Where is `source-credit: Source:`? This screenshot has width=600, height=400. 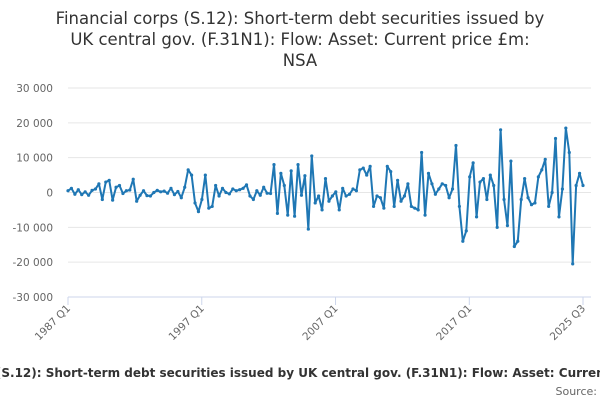 source-credit: Source: is located at coordinates (577, 391).